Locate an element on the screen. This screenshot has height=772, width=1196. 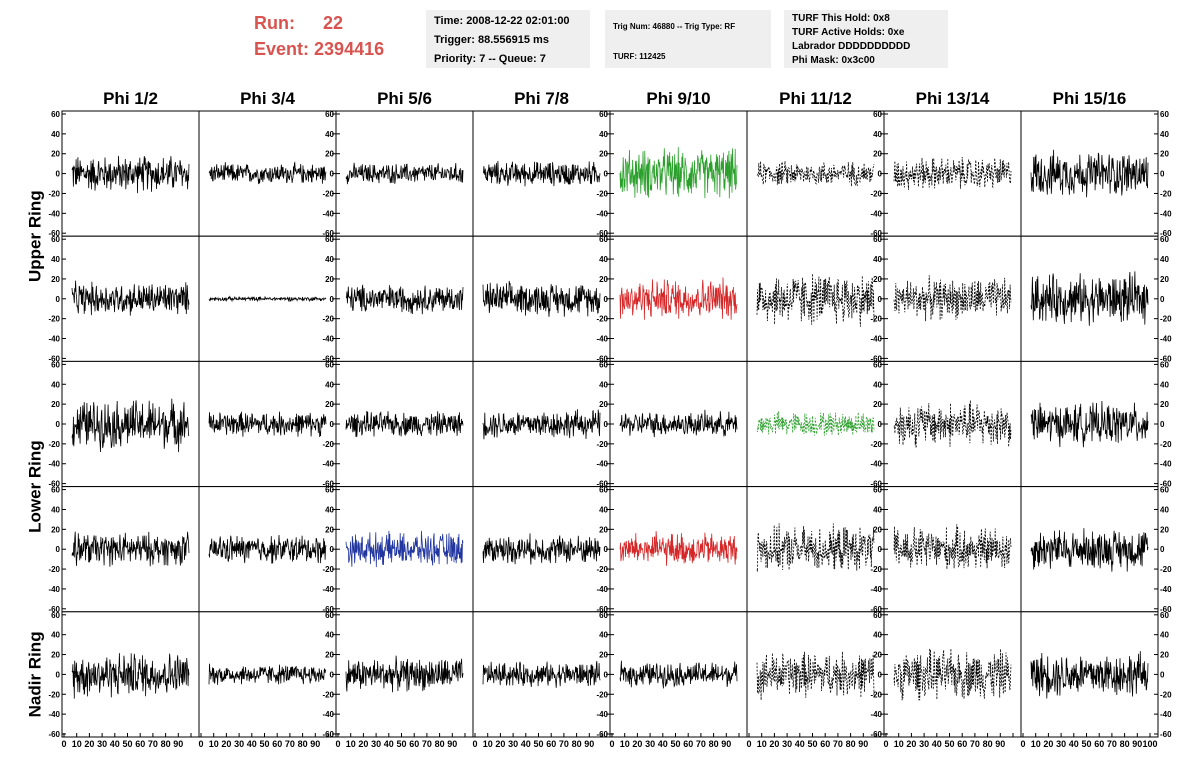
run-event-block: Run: 22 Event: 2394416 is located at coordinates (319, 36).